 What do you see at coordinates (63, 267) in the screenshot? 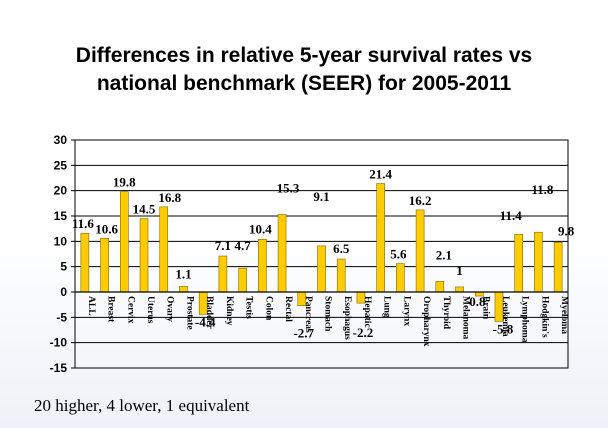
I see `y-tick-label: 5` at bounding box center [63, 267].